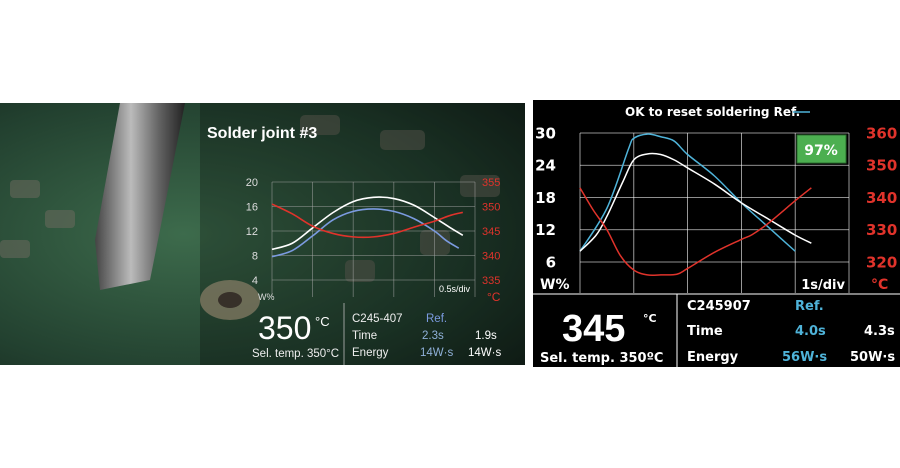 The height and width of the screenshot is (468, 900). I want to click on right-energy-ref: 56W·s, so click(804, 357).